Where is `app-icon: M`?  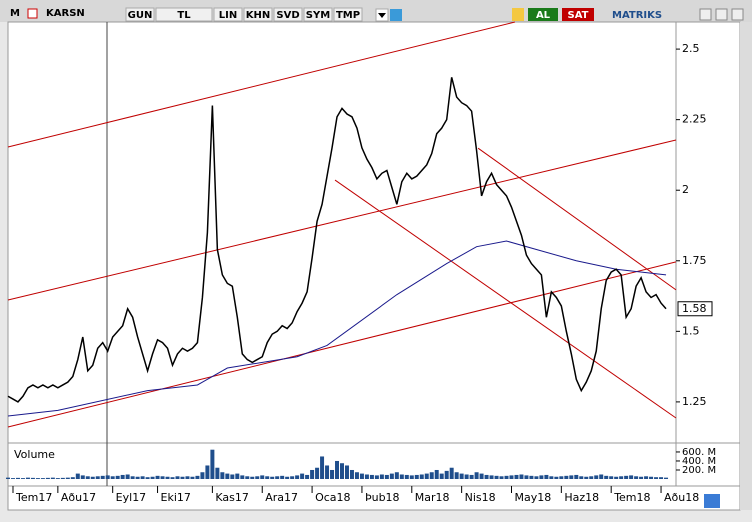 app-icon: M is located at coordinates (15, 13).